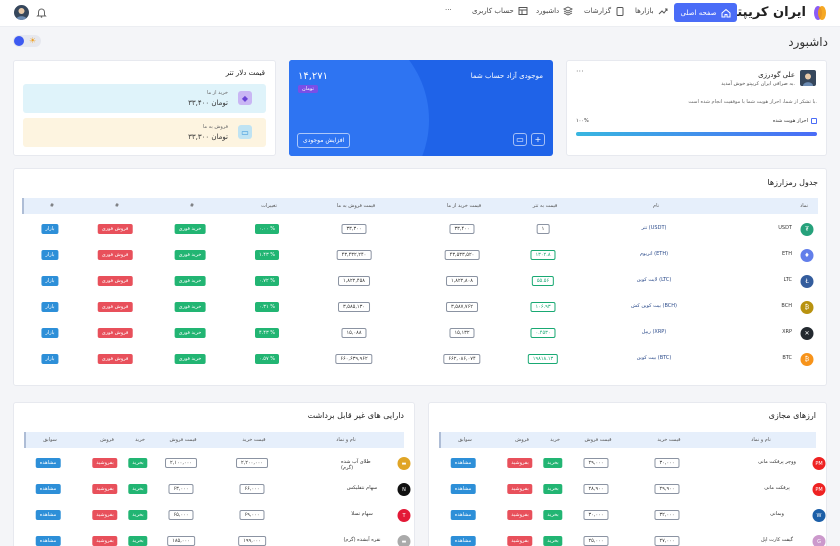 Image resolution: width=840 pixels, height=546 pixels. What do you see at coordinates (819, 515) in the screenshot?
I see `asset-icon: W` at bounding box center [819, 515].